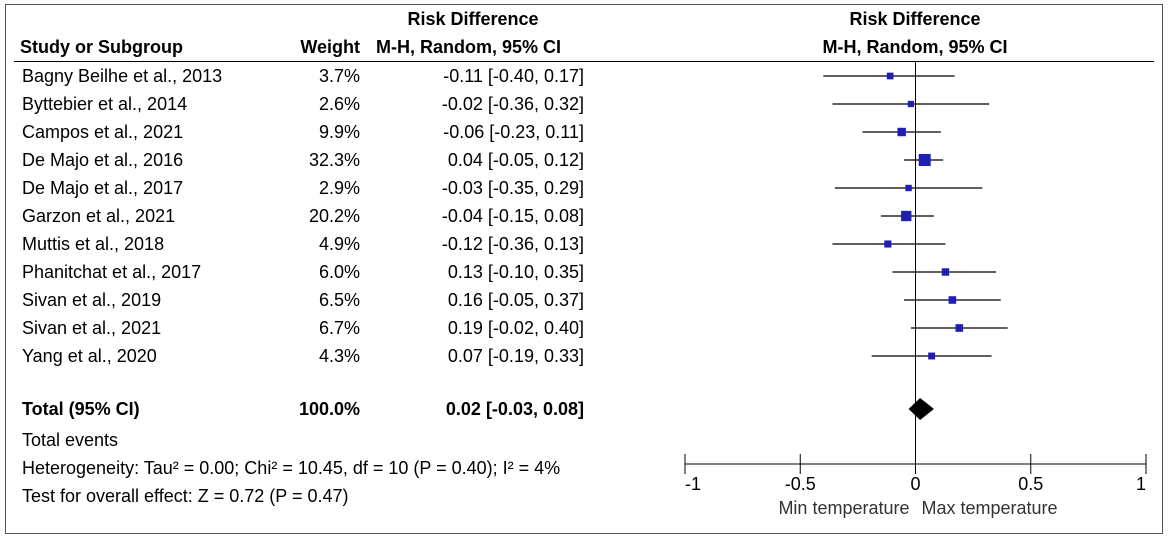 The width and height of the screenshot is (1170, 539). I want to click on study-weight: 6.0%, so click(339, 272).